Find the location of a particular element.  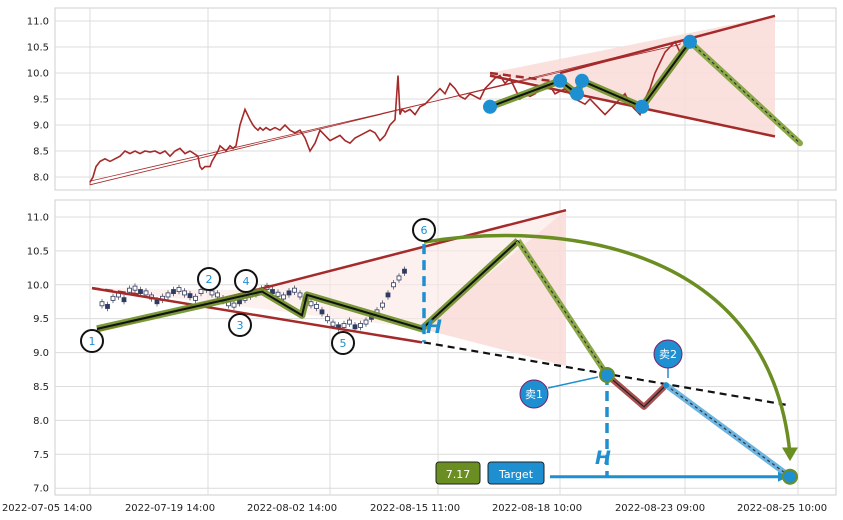

top-ytick-label: 8.0 is located at coordinates (41, 178).